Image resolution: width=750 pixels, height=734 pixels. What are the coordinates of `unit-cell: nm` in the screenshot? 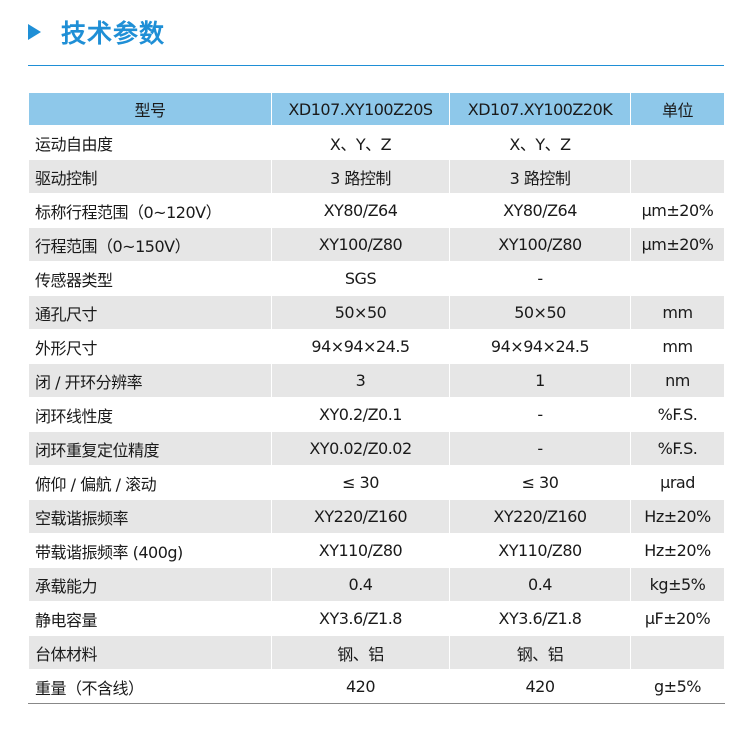 It's located at (677, 380).